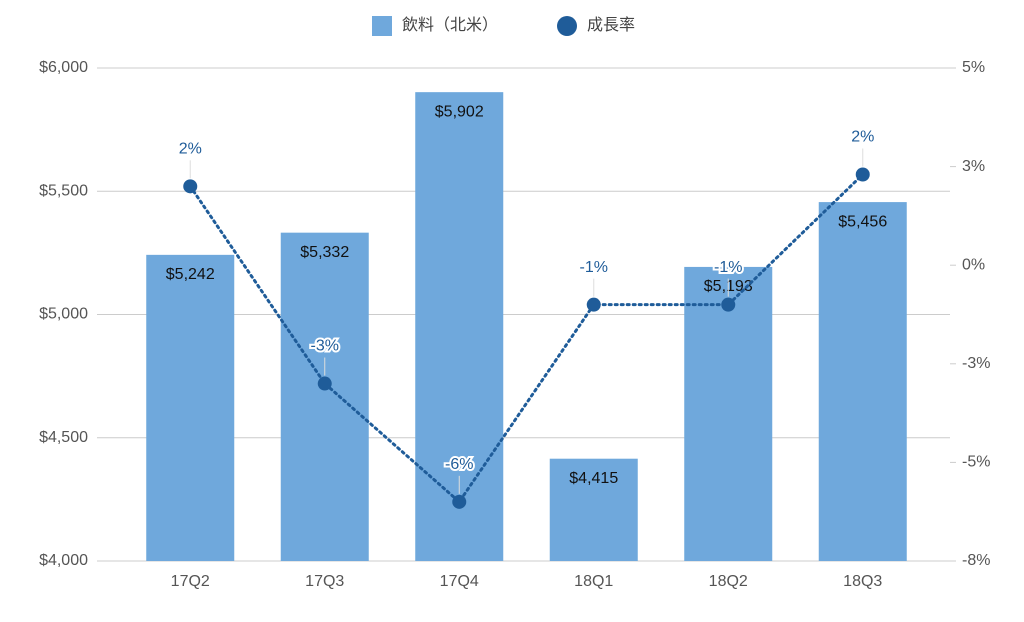 Image resolution: width=1024 pixels, height=622 pixels. I want to click on legend-label: 飲料（北米）, so click(450, 25).